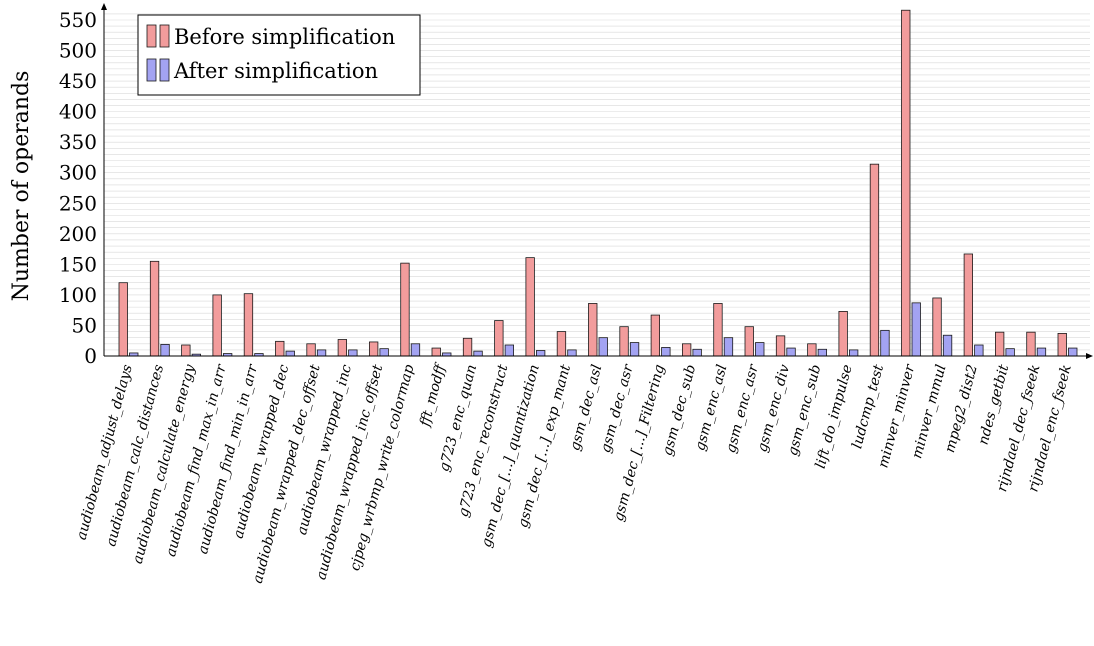  What do you see at coordinates (78, 51) in the screenshot?
I see `y-tick-label: 500` at bounding box center [78, 51].